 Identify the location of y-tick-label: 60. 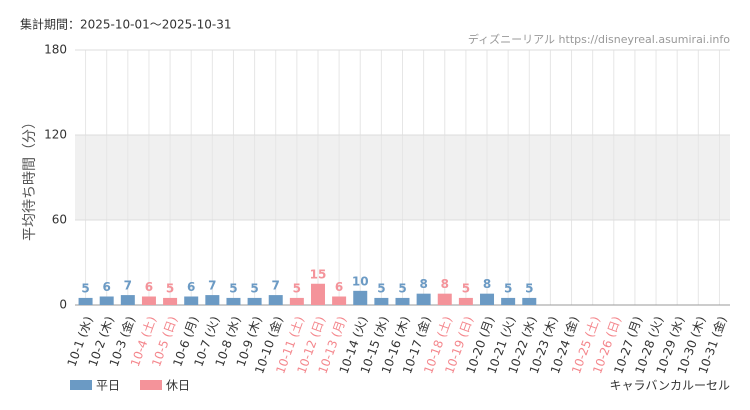
(59, 220).